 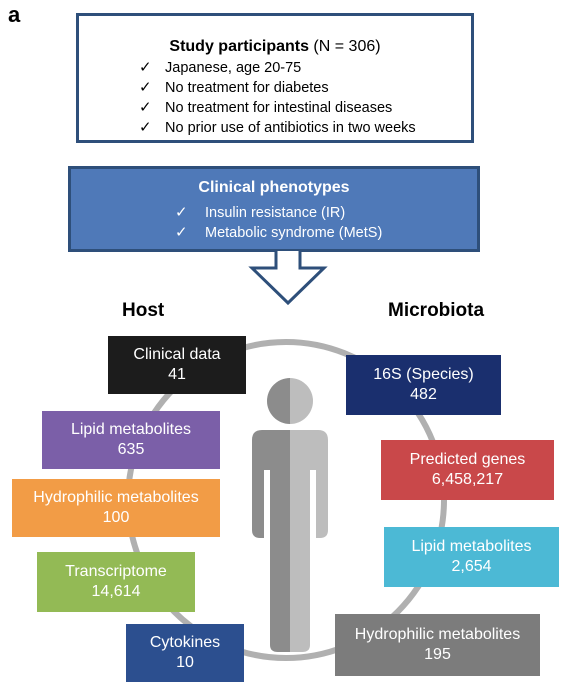 I want to click on criteria-item: ✓ No treatment for intestinal diseases, so click(x=277, y=108).